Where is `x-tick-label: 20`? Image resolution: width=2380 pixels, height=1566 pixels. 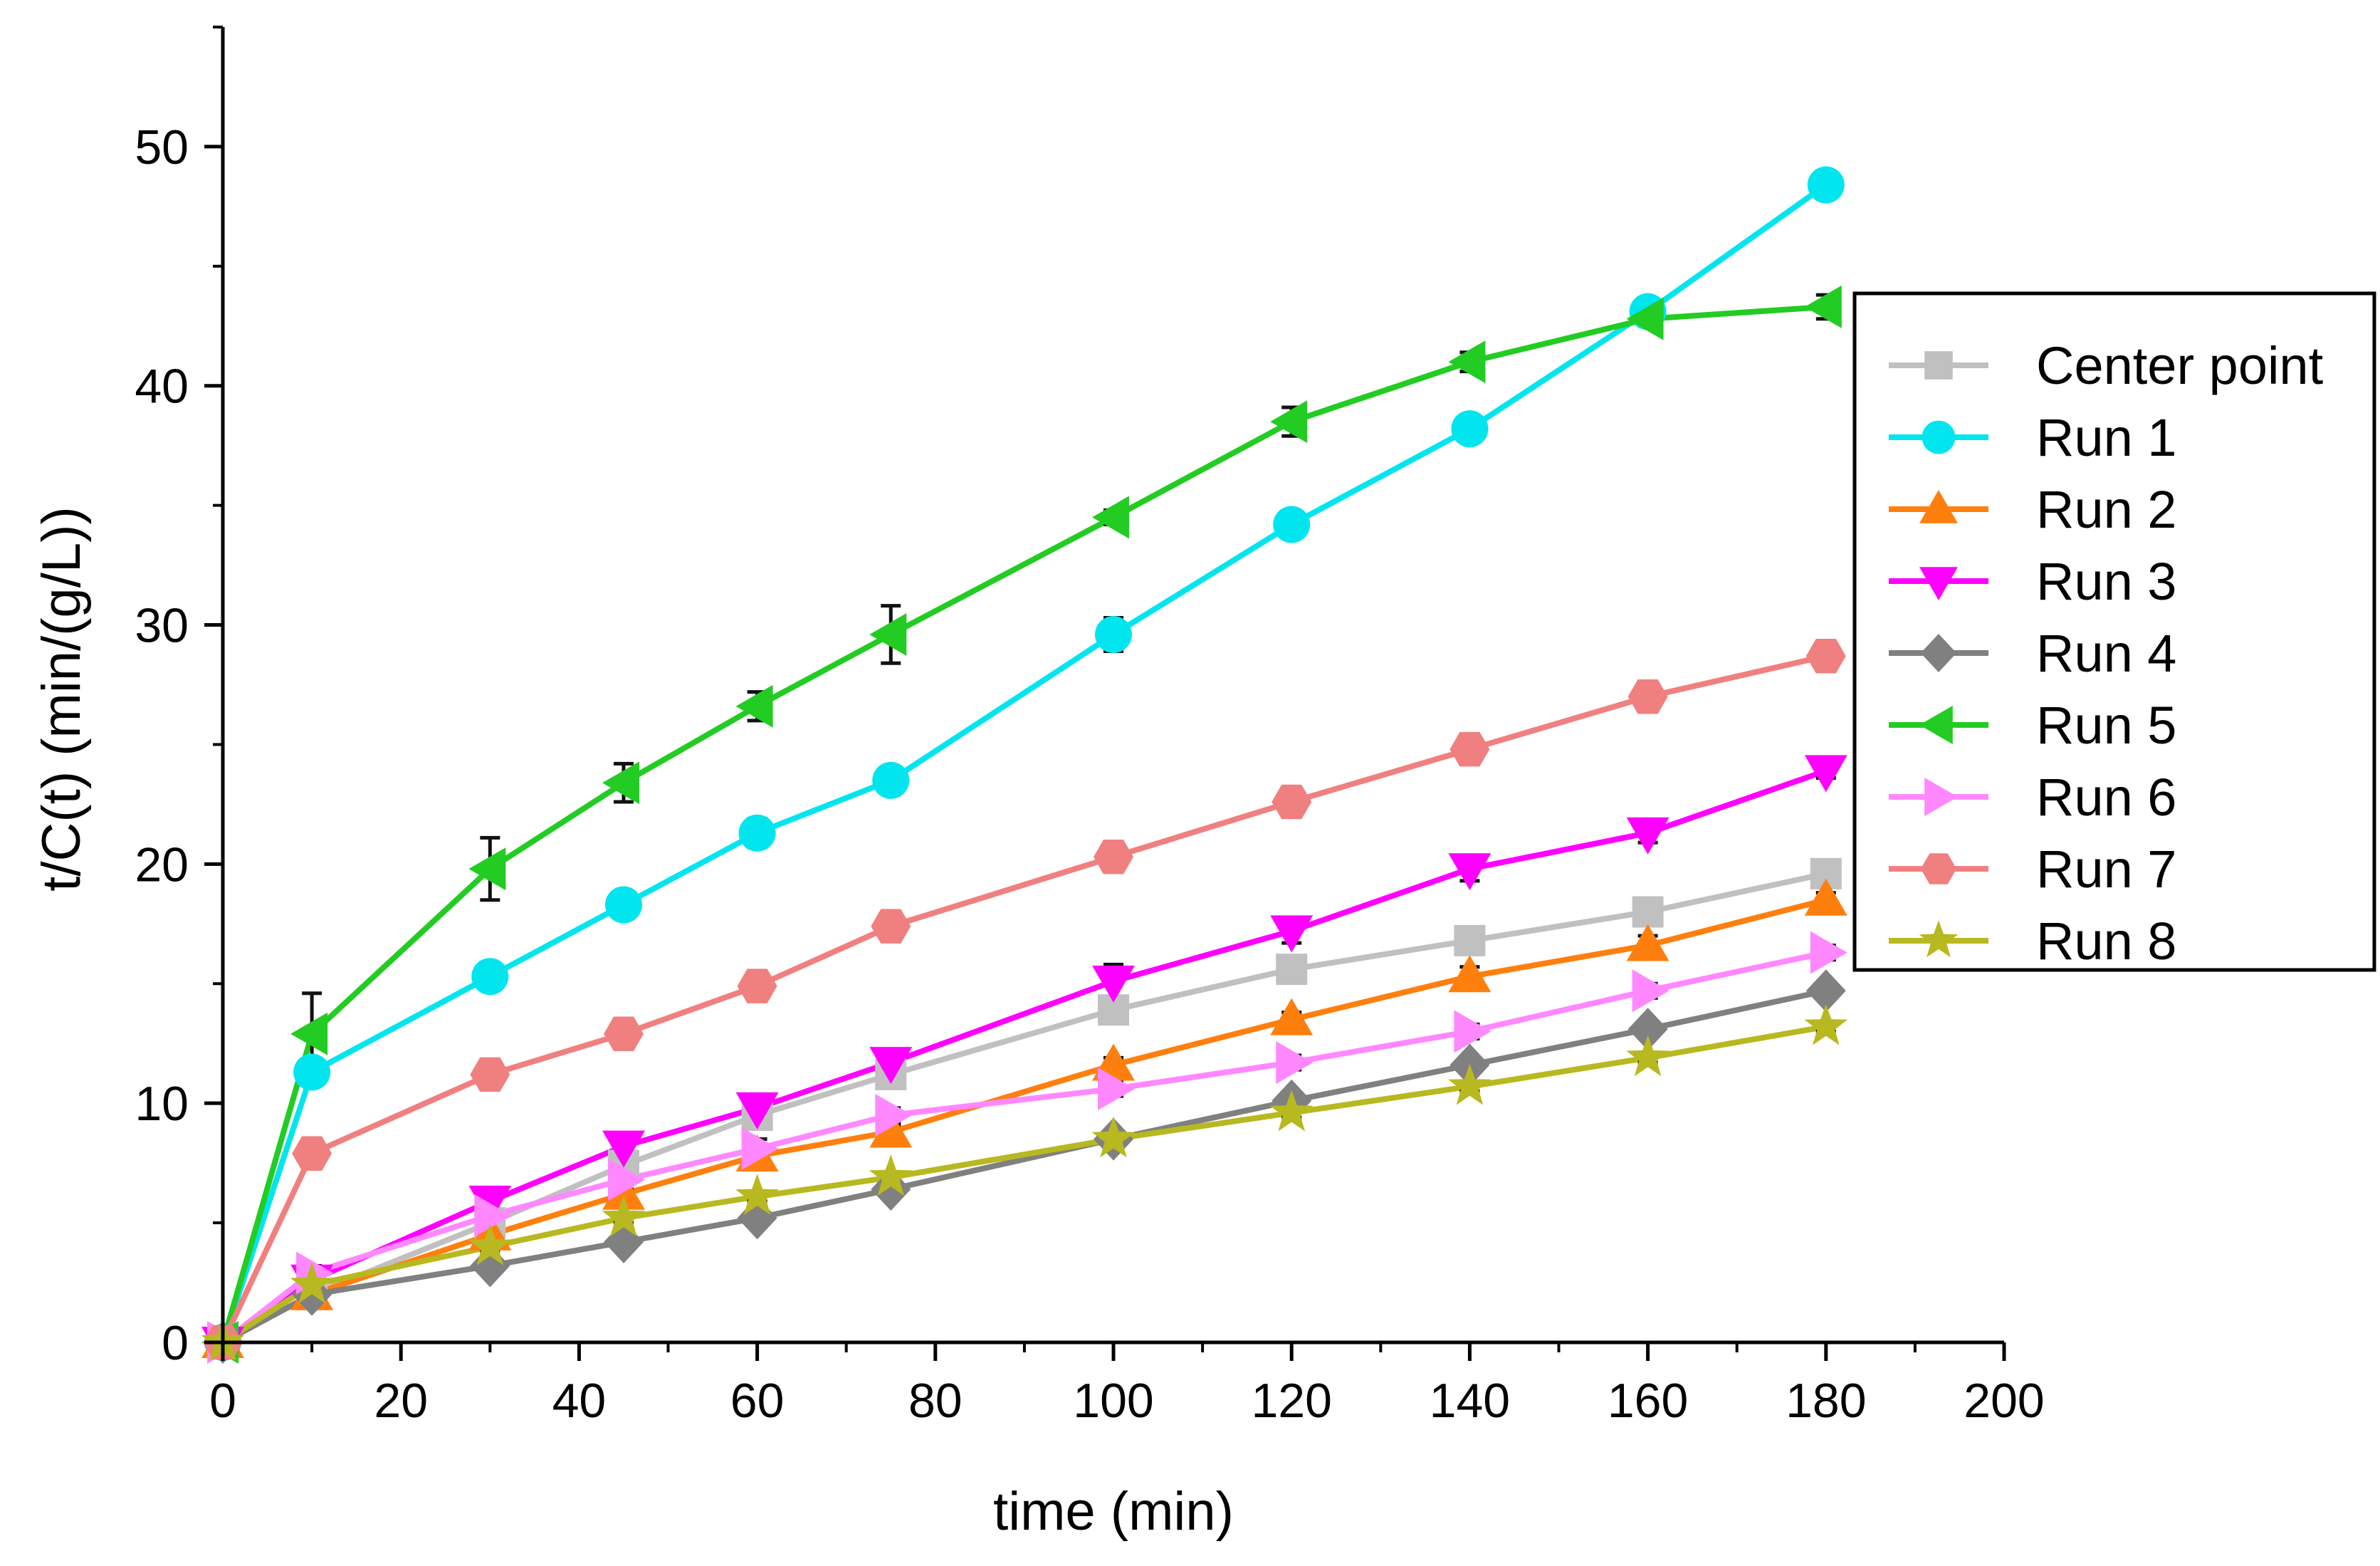
x-tick-label: 20 is located at coordinates (401, 1401).